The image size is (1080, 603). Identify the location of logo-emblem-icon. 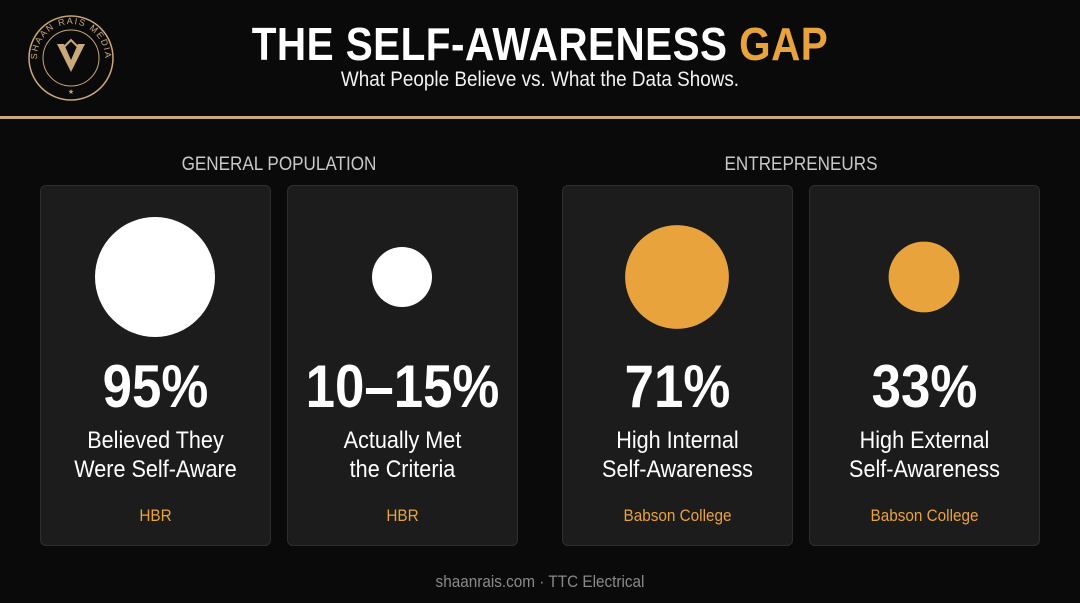
(71, 58).